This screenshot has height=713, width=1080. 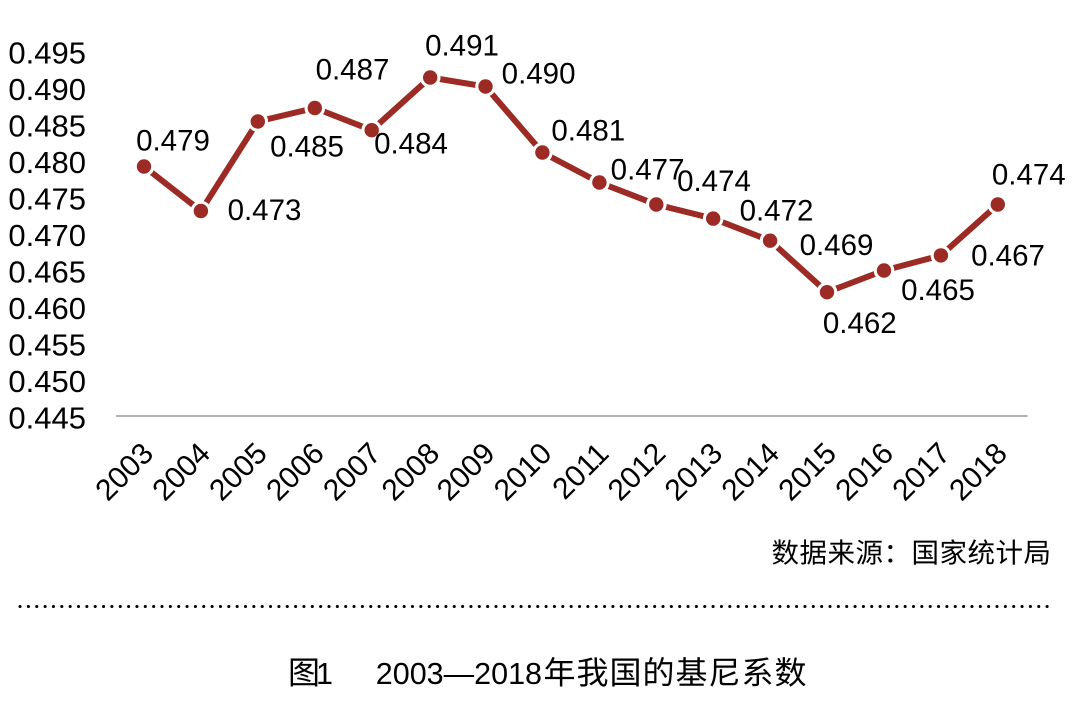 I want to click on svg-text: 0.450, so click(x=47, y=381).